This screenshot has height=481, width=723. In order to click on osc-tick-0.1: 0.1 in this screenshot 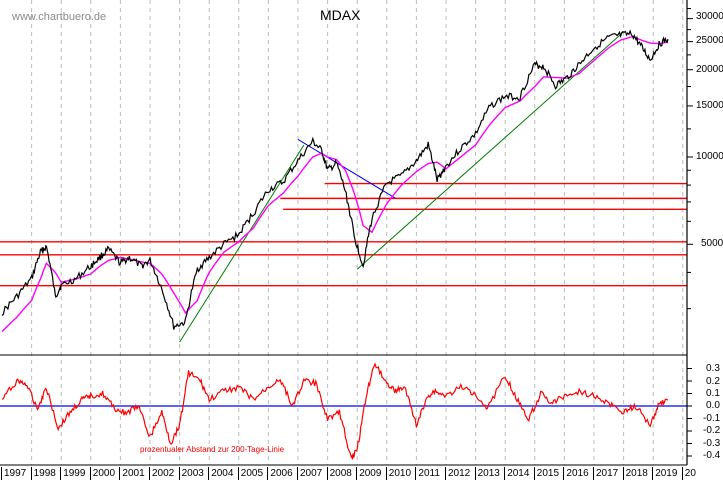, I will do `click(713, 393)`.